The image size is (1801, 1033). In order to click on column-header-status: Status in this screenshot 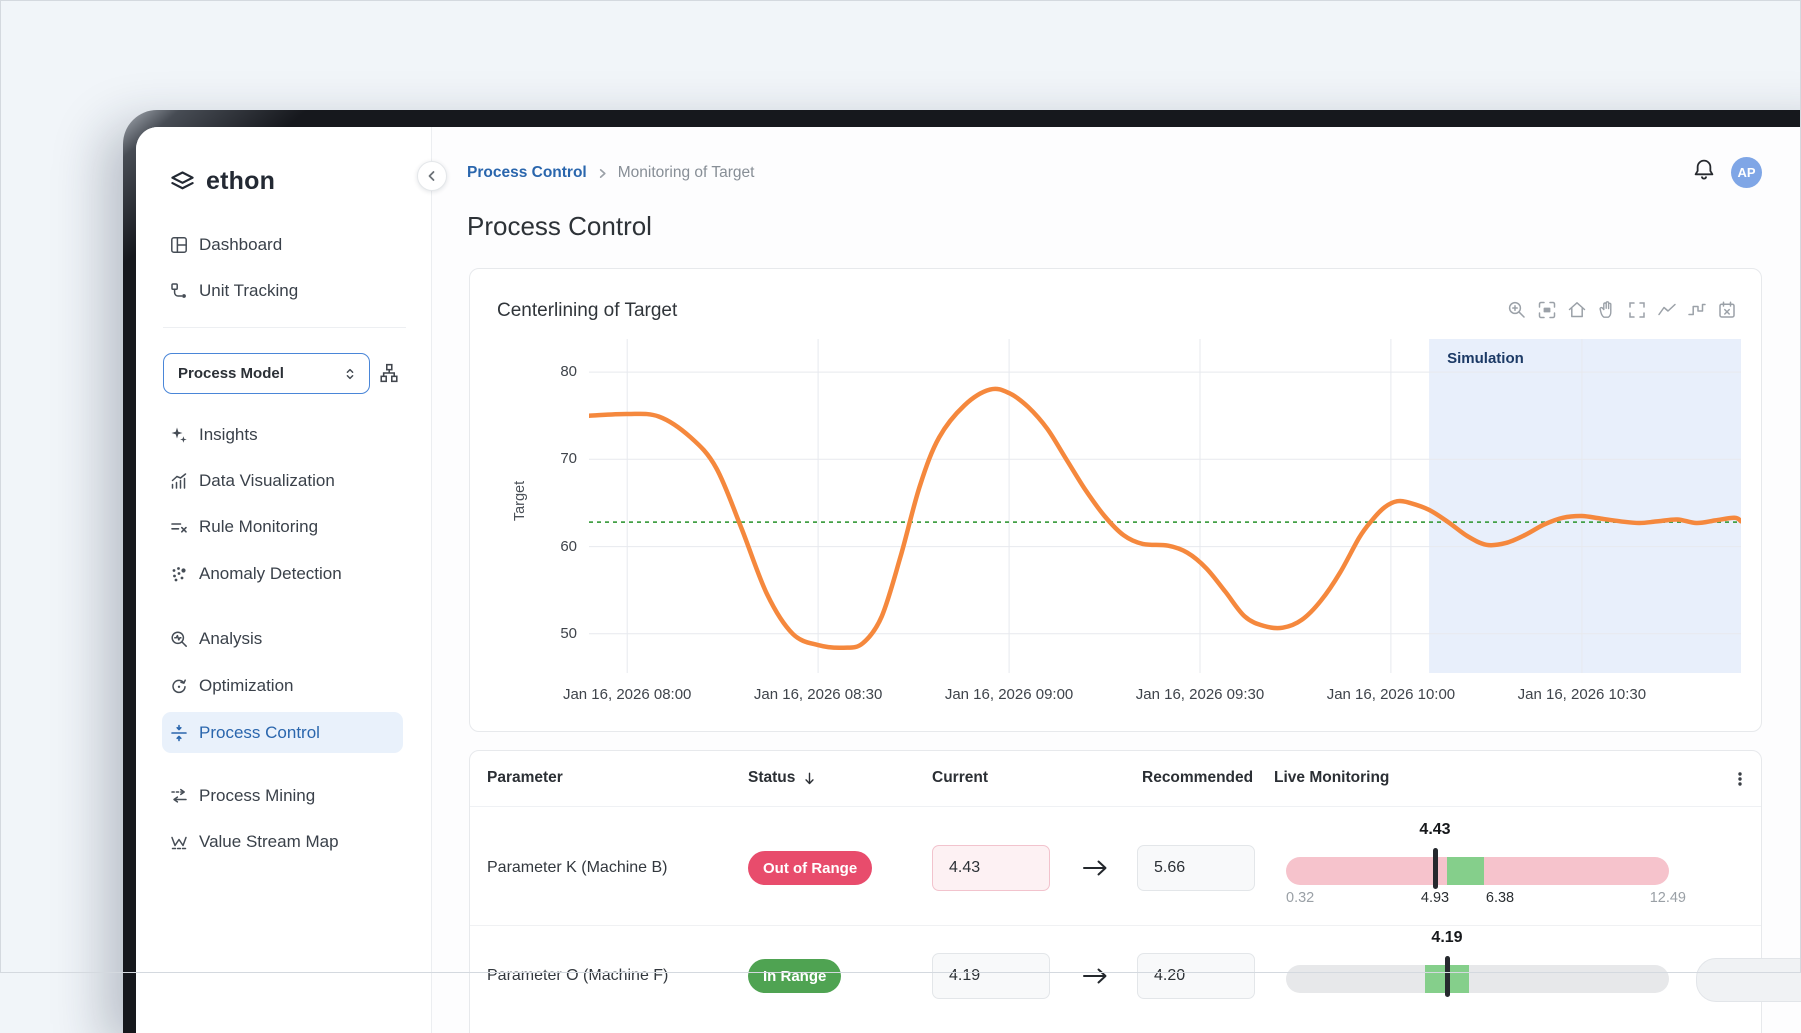, I will do `click(782, 778)`.